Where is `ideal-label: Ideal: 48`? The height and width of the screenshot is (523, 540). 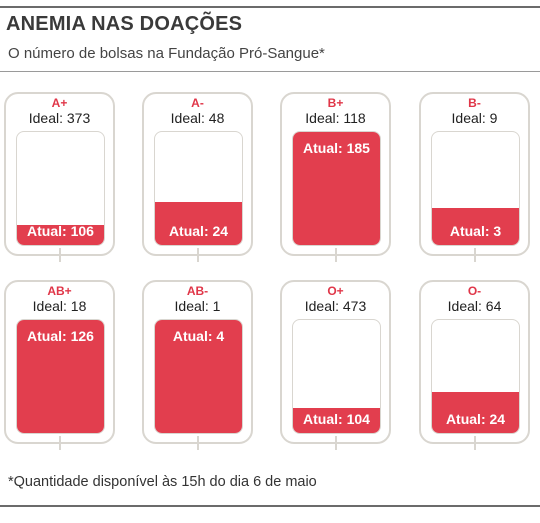 ideal-label: Ideal: 48 is located at coordinates (197, 118).